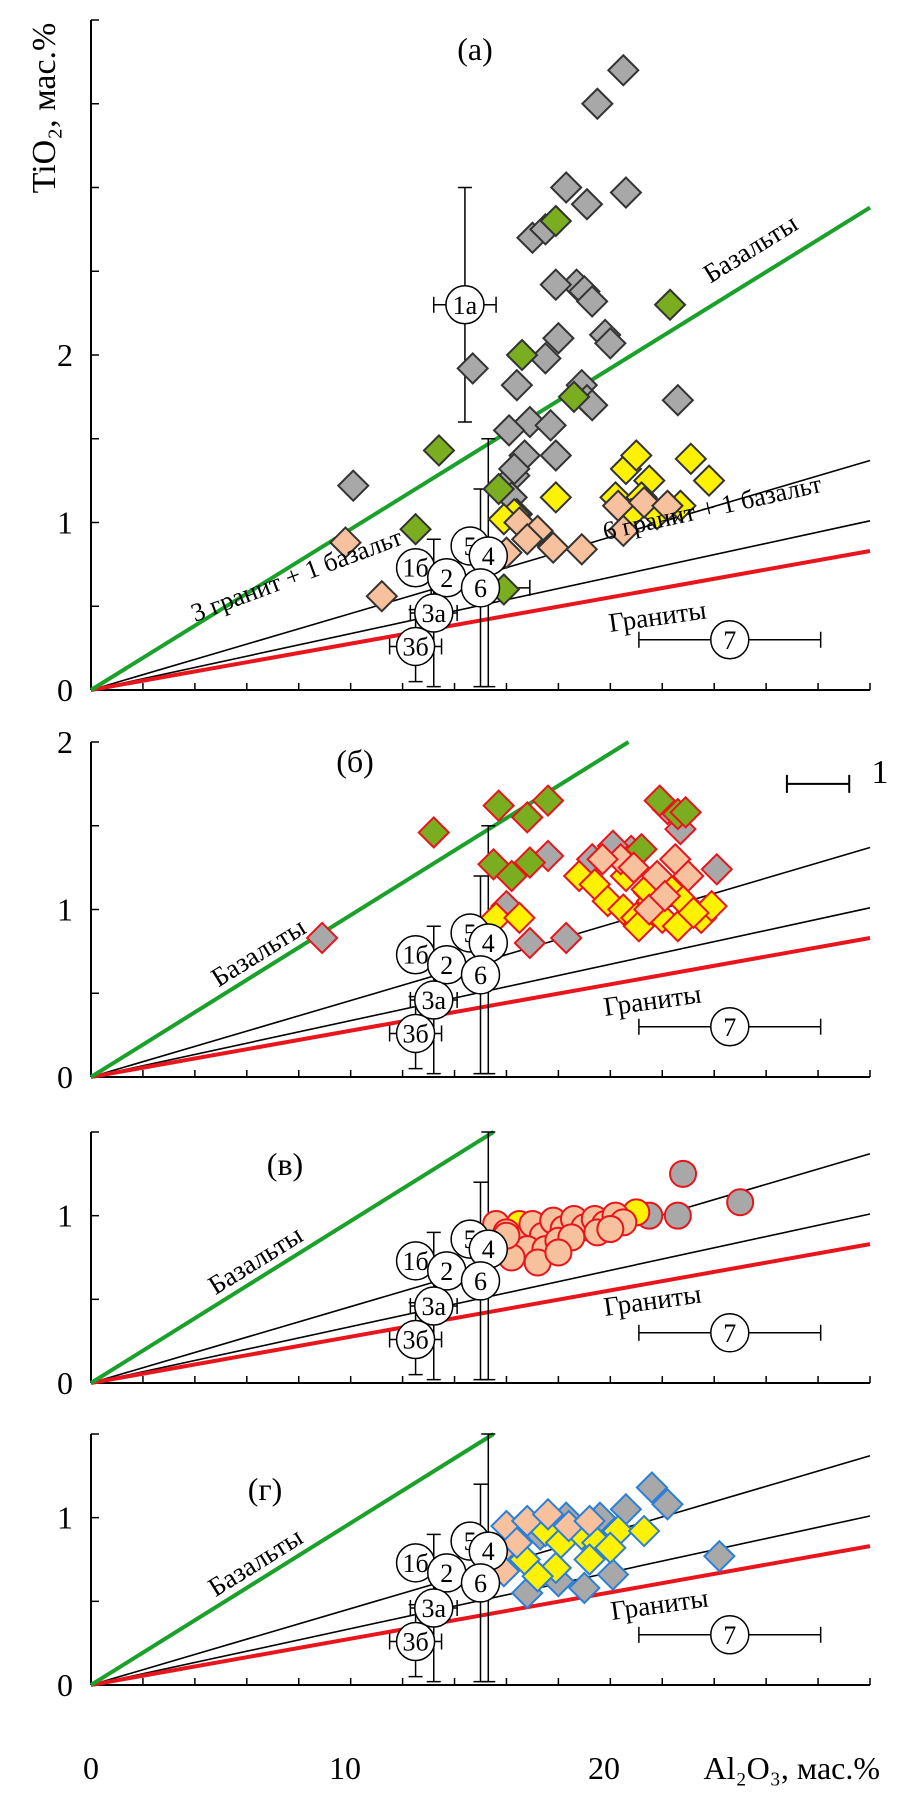  Describe the element at coordinates (345, 1768) in the screenshot. I see `x-tick-label-10: 10` at that location.